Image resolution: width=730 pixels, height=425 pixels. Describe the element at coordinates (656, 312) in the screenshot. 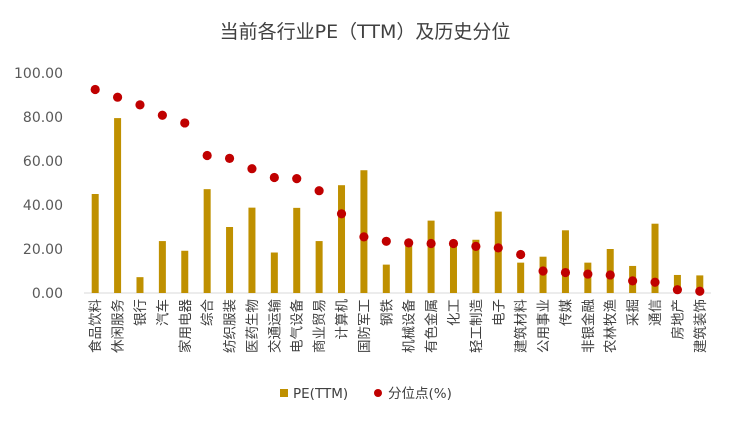

I see `x-tick-label: 通信` at that location.